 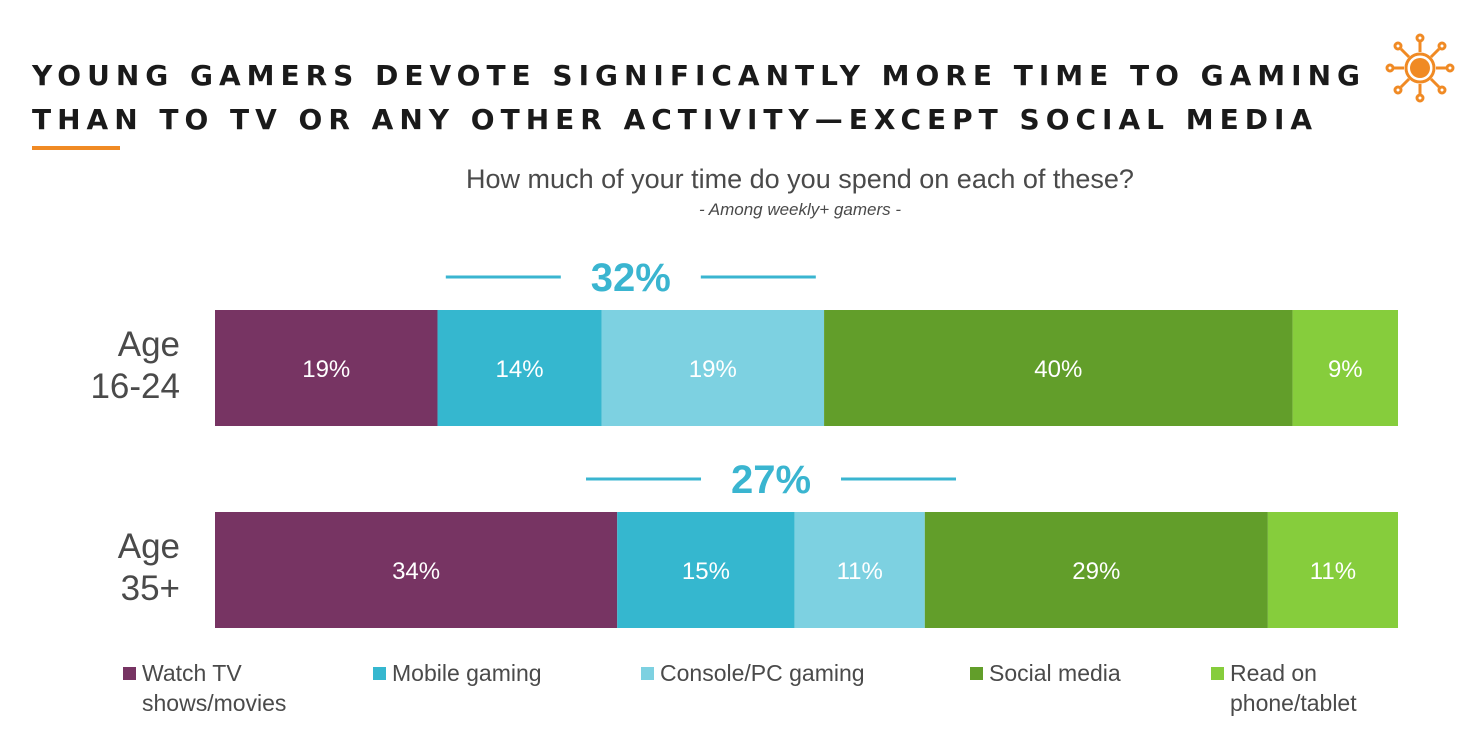 I want to click on sun-icon, so click(x=1420, y=68).